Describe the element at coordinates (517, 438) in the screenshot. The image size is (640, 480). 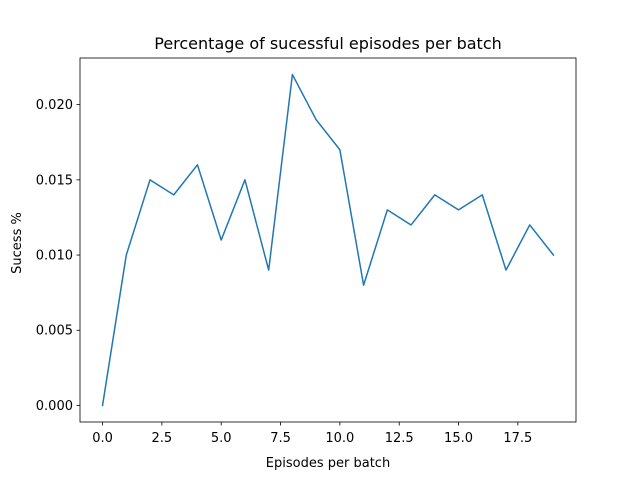
I see `x-tick-label: 17.5` at that location.